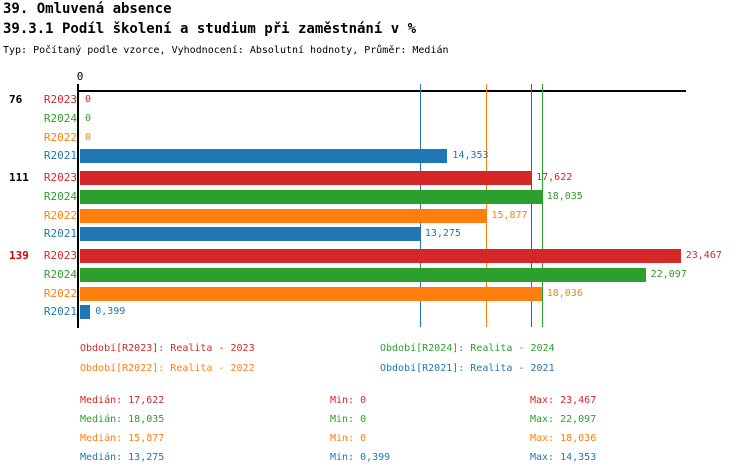 The image size is (750, 476). What do you see at coordinates (19, 255) in the screenshot?
I see `group-label: 139` at bounding box center [19, 255].